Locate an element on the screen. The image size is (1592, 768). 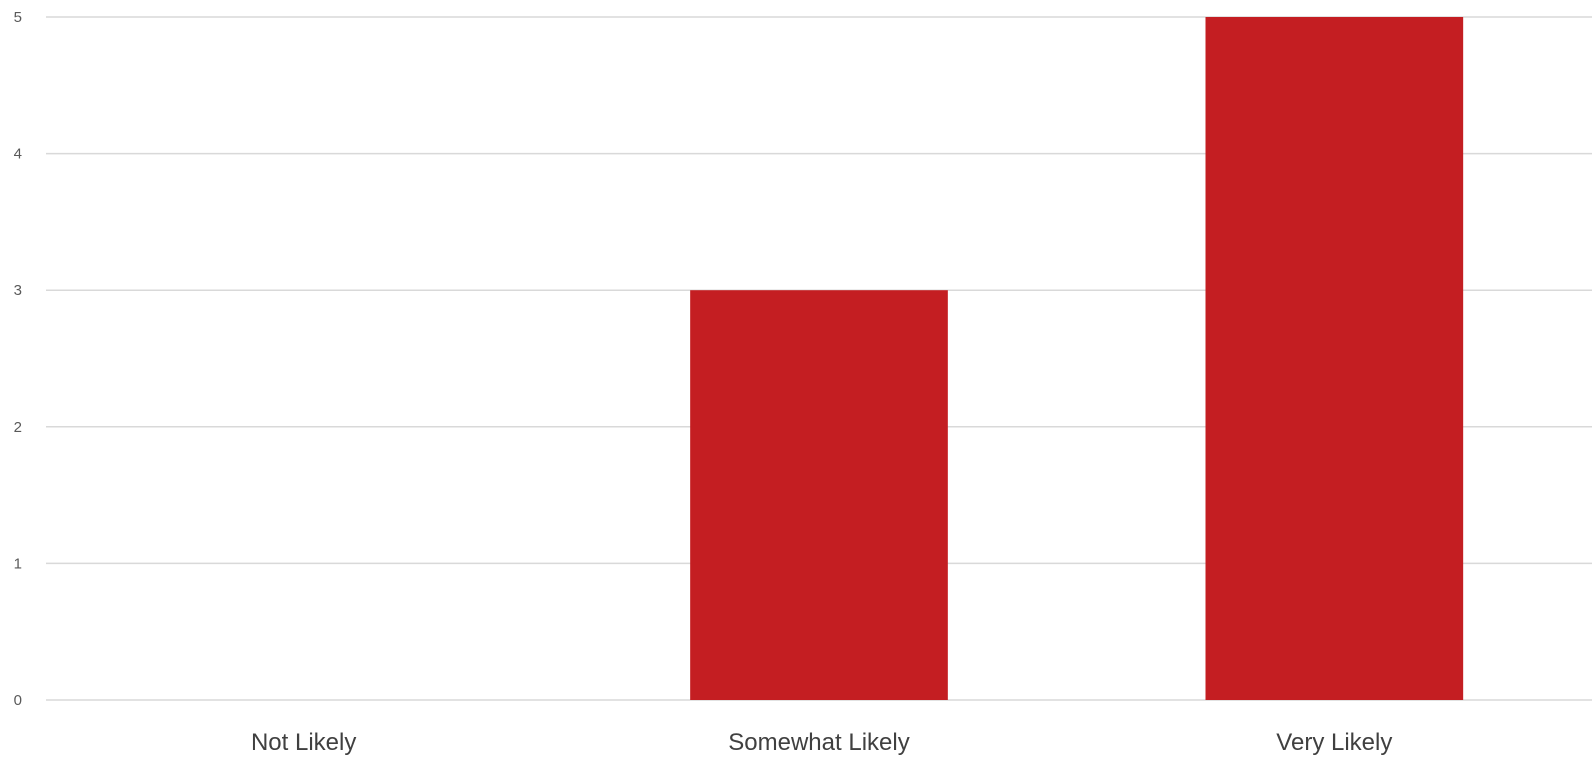
y-tick-label: 2 is located at coordinates (18, 427).